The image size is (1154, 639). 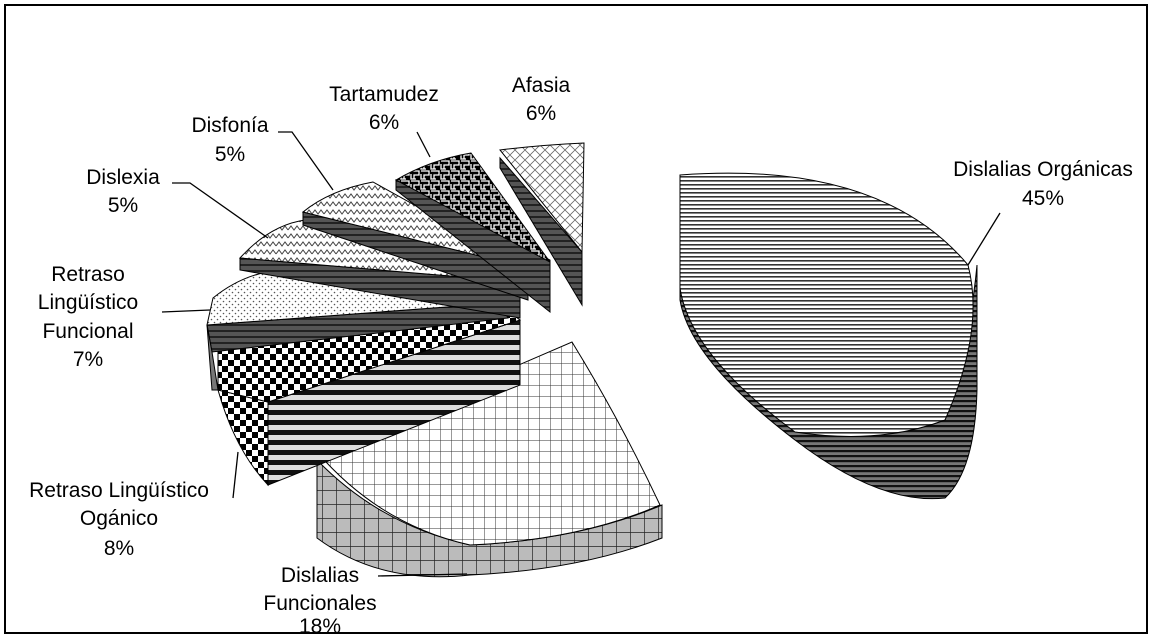 I want to click on slice-tartamudez-top, so click(x=472, y=207).